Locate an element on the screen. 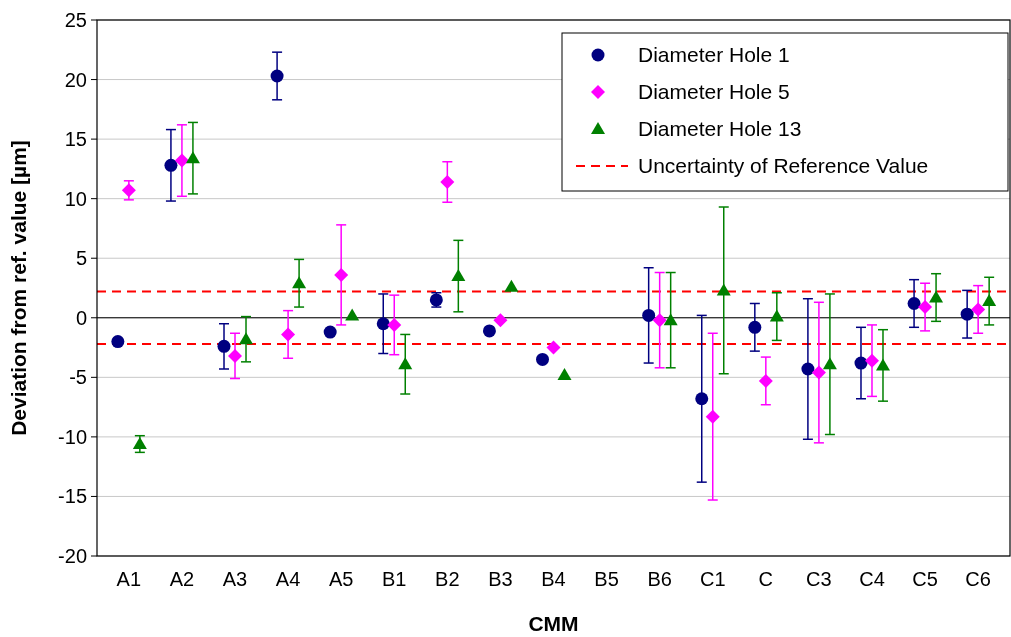 This screenshot has height=637, width=1011. x-tick-label: B3 is located at coordinates (500, 579).